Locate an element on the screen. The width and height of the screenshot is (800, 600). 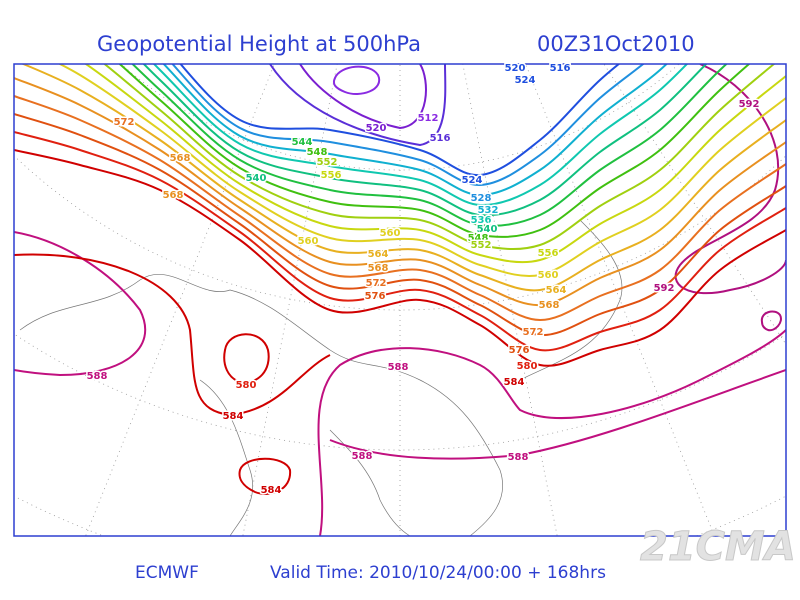
contour-label: 532 is located at coordinates (488, 210).